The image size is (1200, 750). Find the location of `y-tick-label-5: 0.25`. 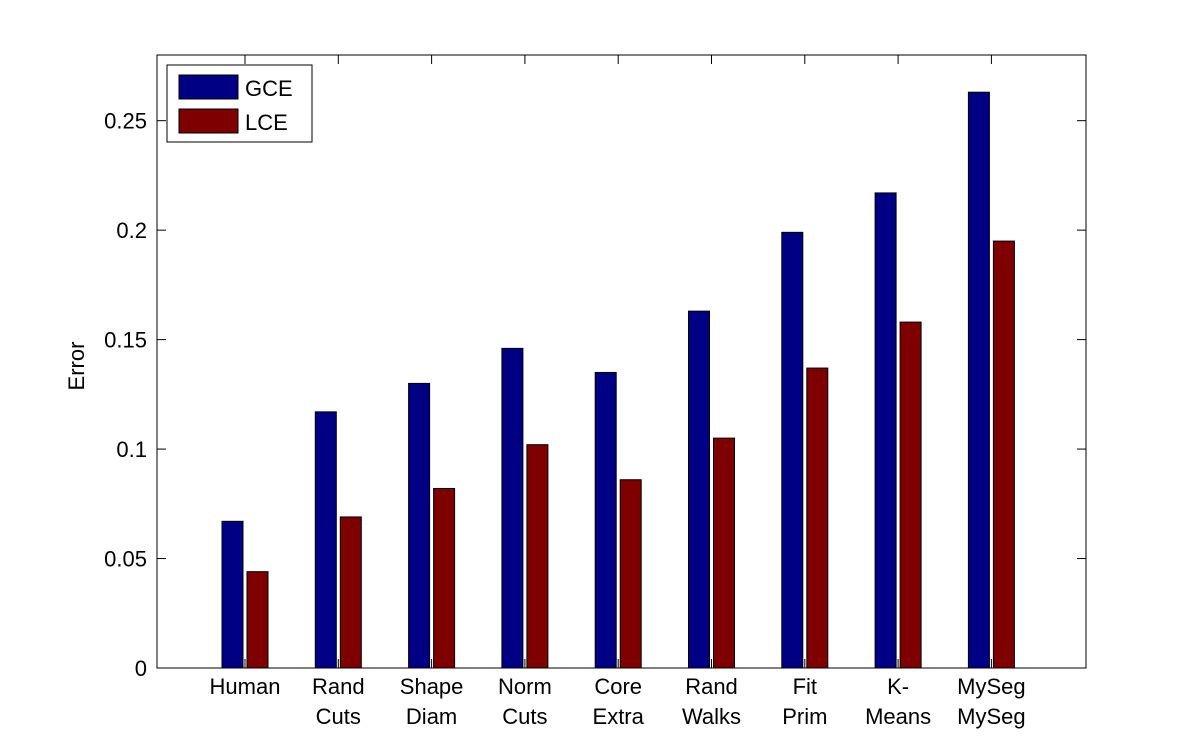

y-tick-label-5: 0.25 is located at coordinates (125, 121).